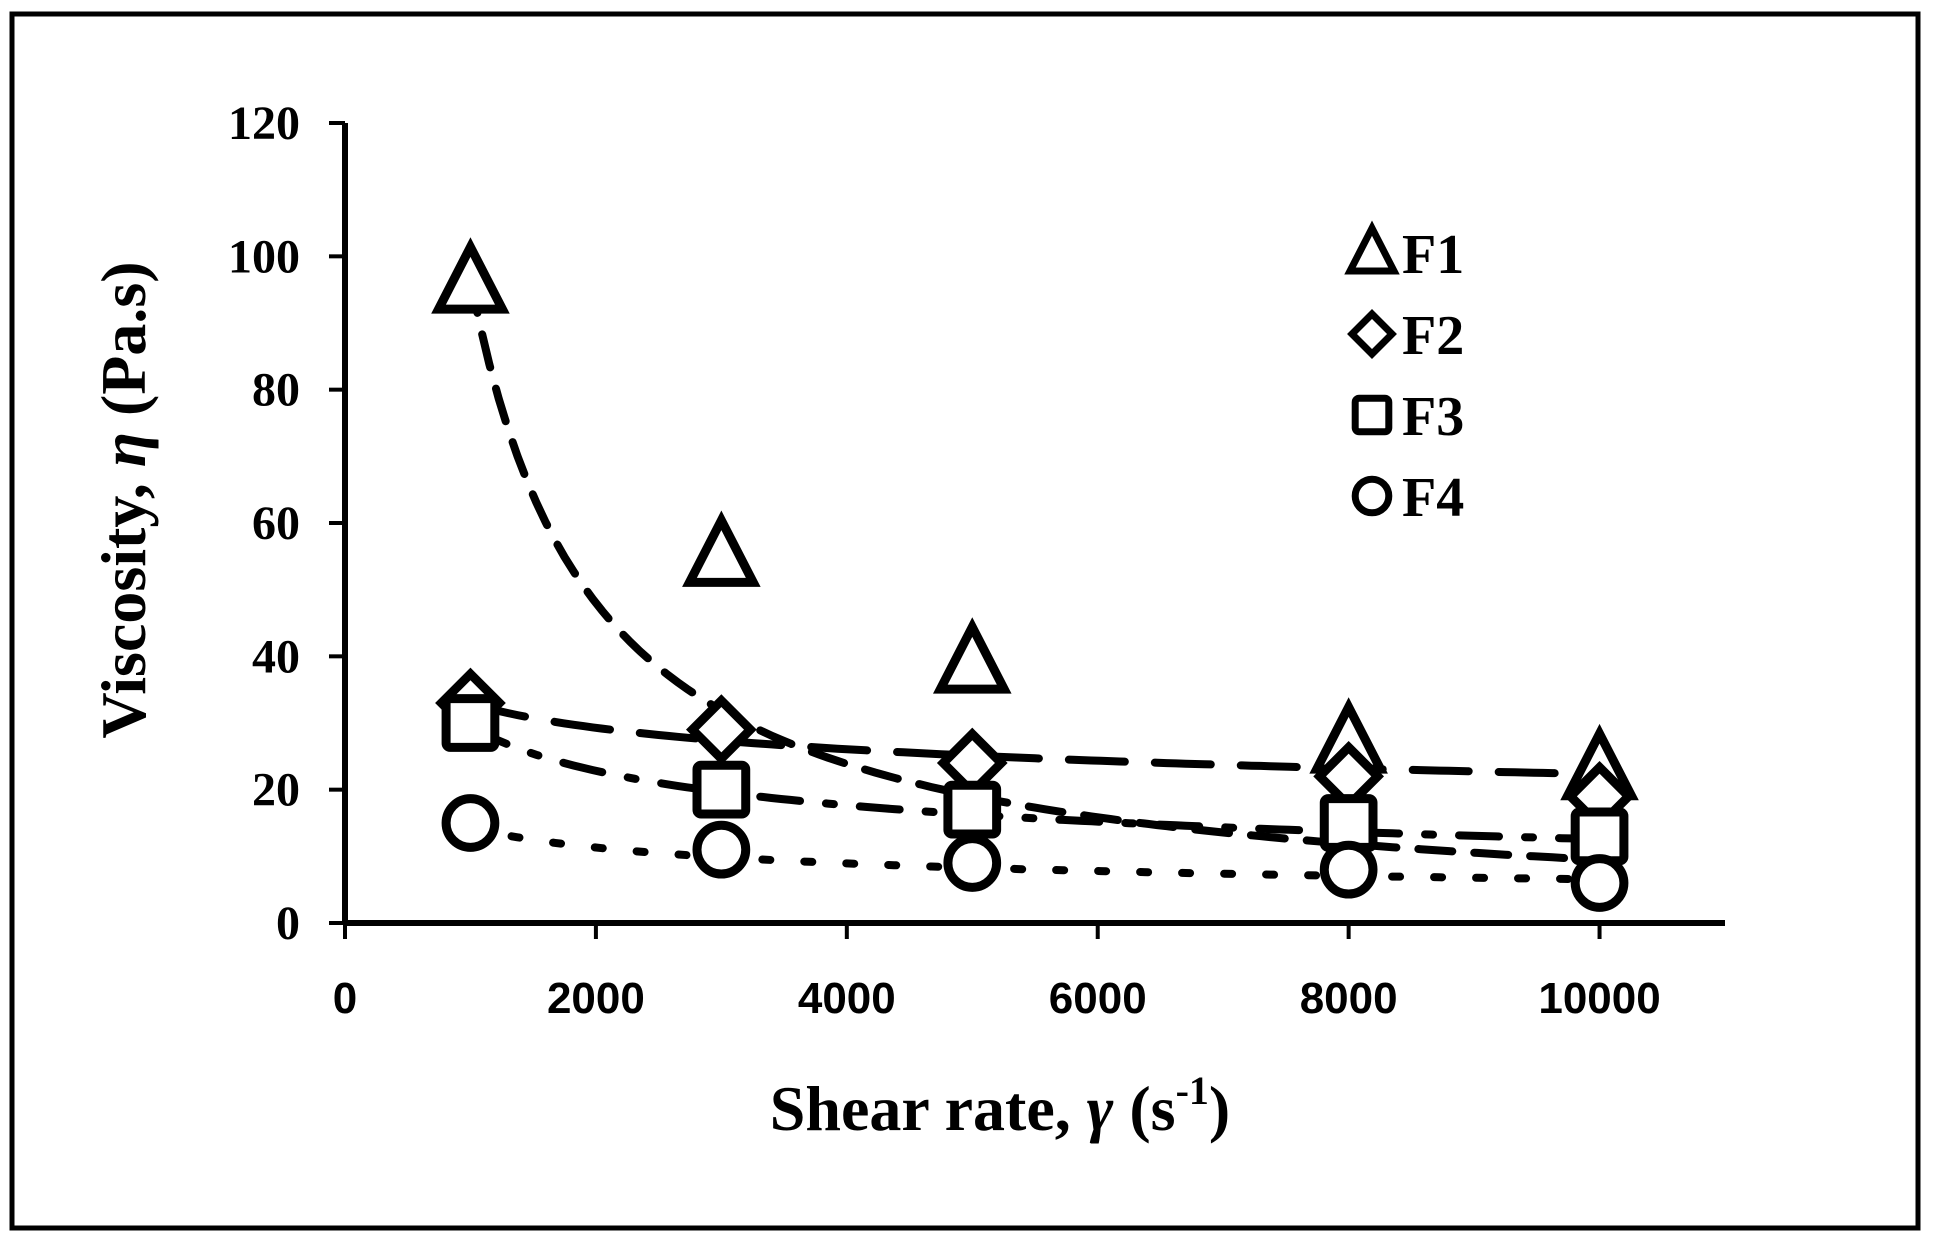 The height and width of the screenshot is (1248, 1933). I want to click on x-axis-title-symbol: γ, so click(1100, 1108).